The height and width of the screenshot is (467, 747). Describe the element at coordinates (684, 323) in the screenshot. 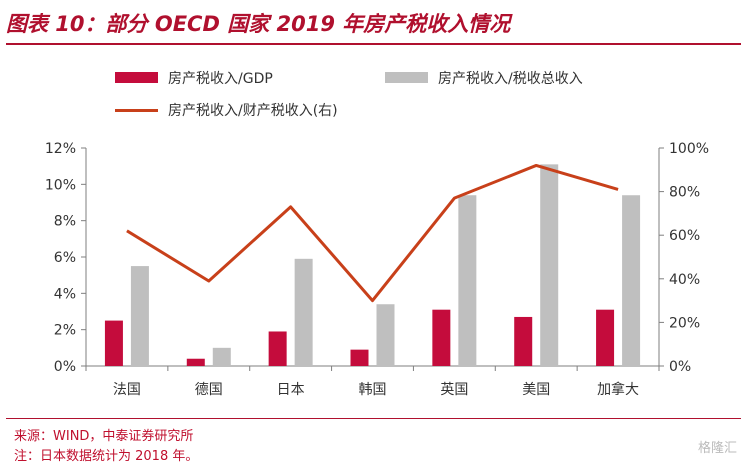

I see `y-right-tick-label: 20%` at that location.